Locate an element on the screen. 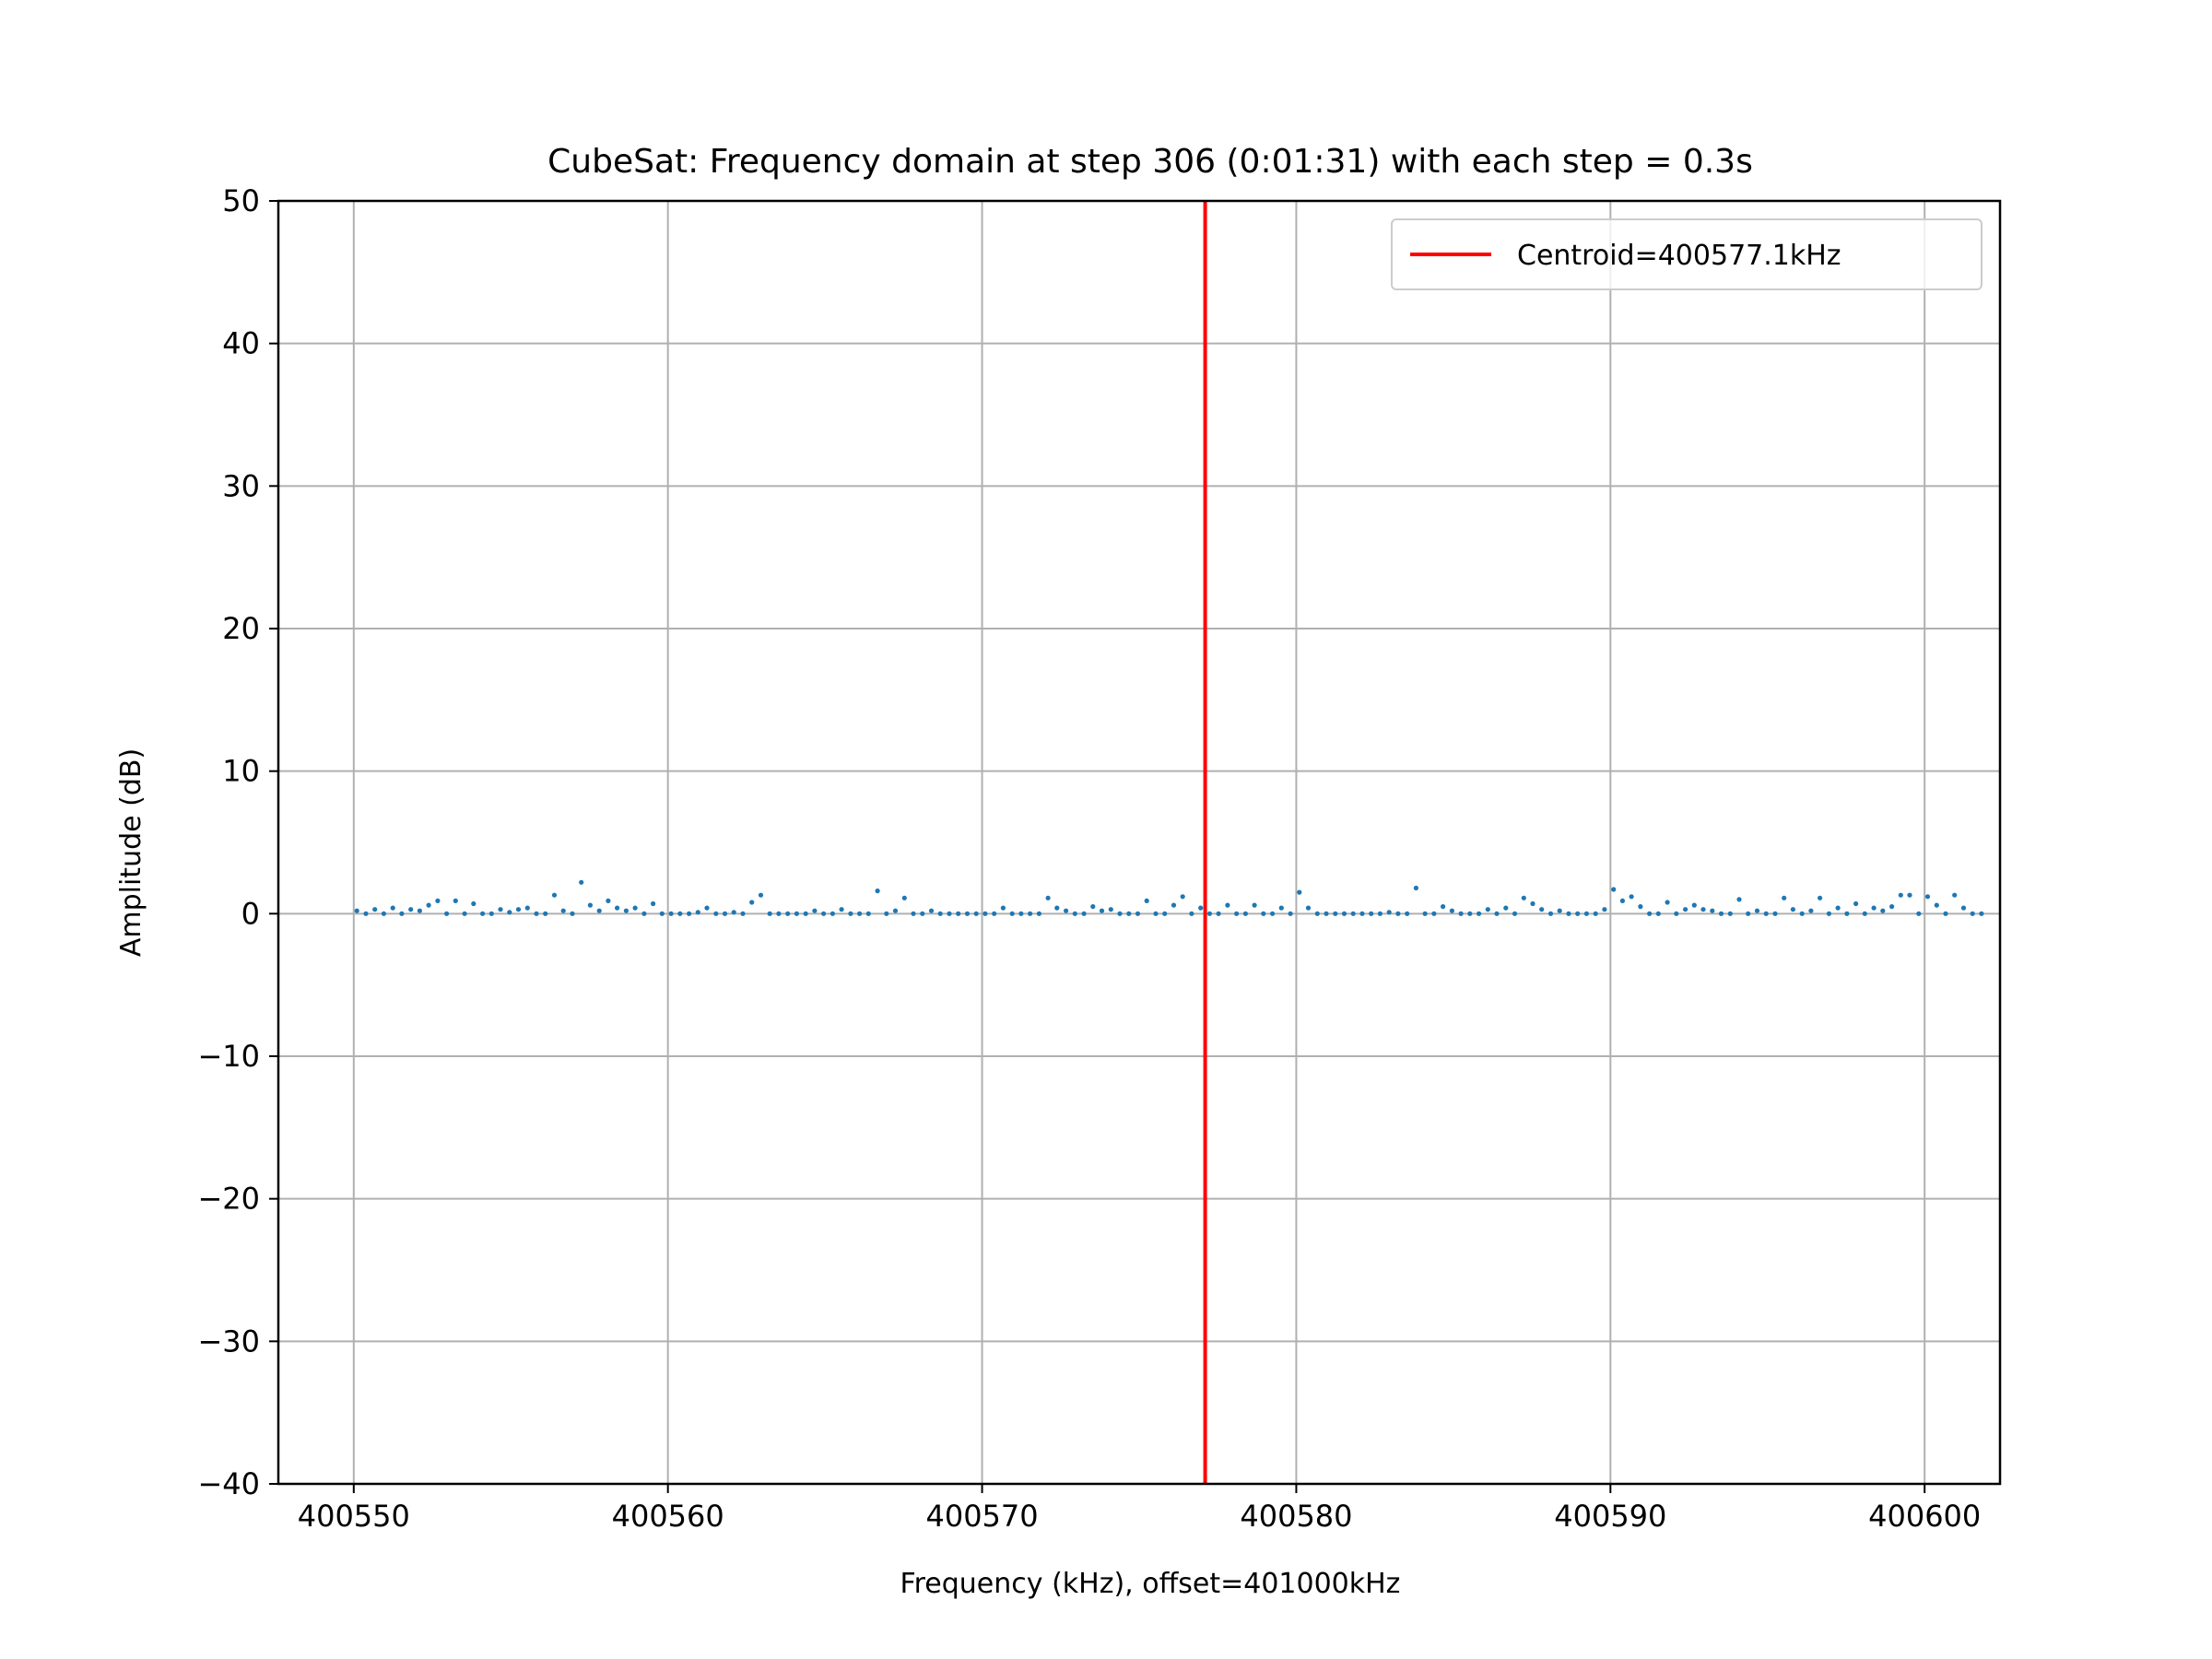 The image size is (2212, 1659). y-tick-label: 40 is located at coordinates (241, 343).